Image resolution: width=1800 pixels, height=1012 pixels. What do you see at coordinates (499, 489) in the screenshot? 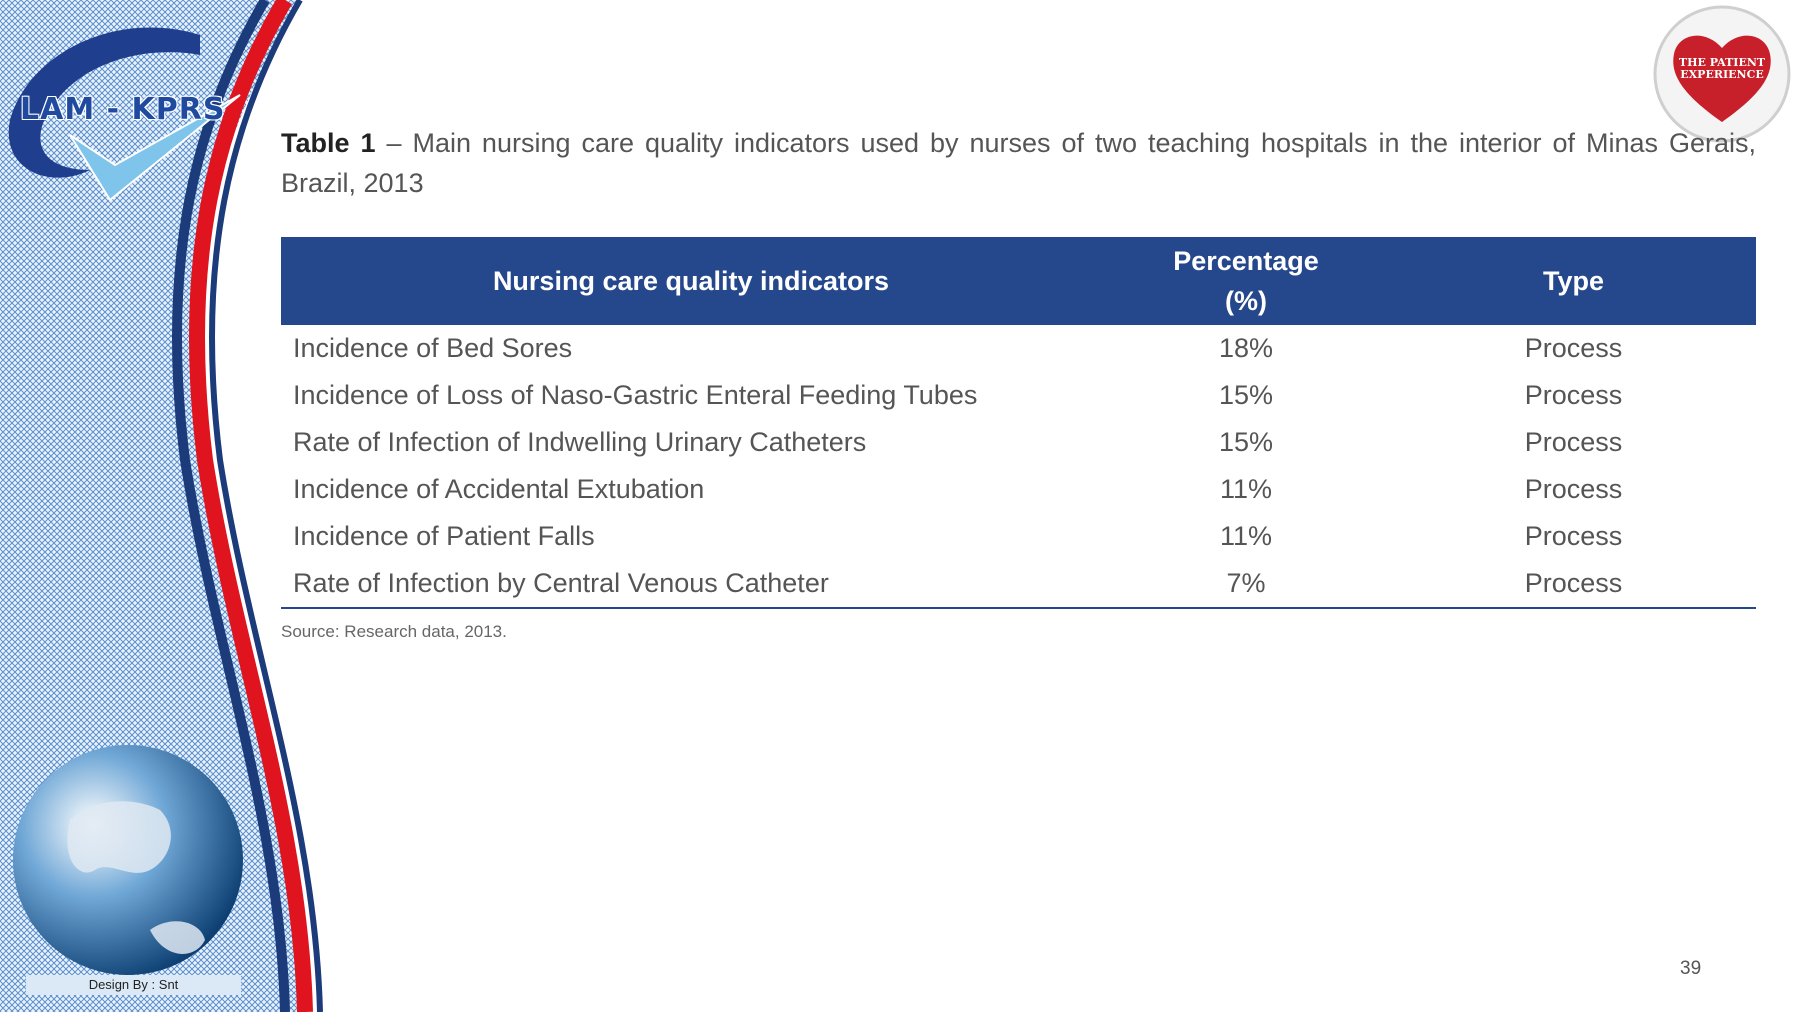
I see `cell-indicator: Incidence of Accidental Extubation` at bounding box center [499, 489].